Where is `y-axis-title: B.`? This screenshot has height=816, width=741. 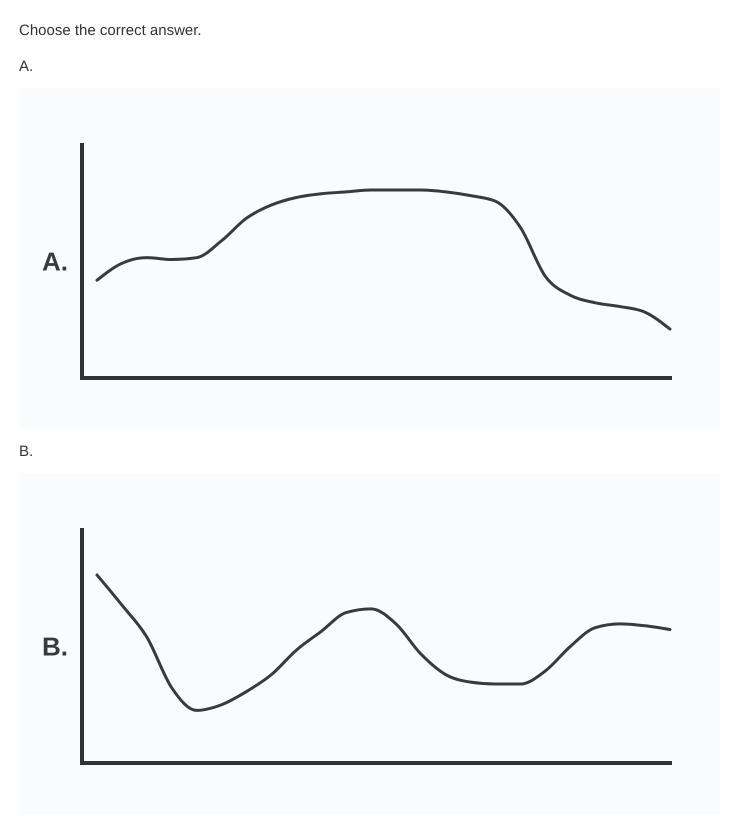
y-axis-title: B. is located at coordinates (55, 647).